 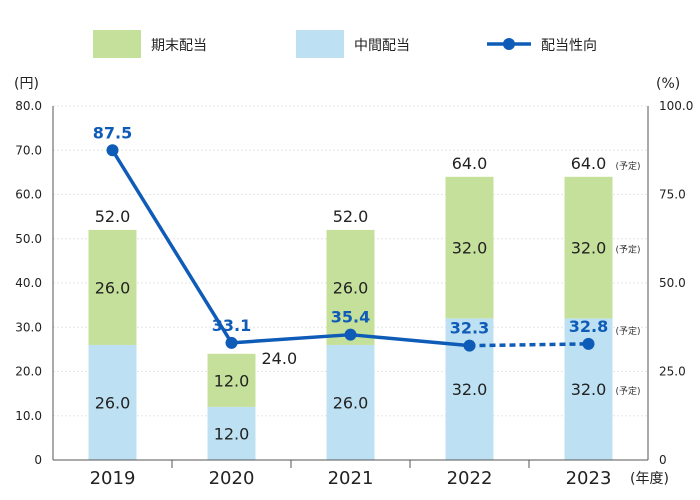 What do you see at coordinates (28, 327) in the screenshot?
I see `left-tick-label: 30.0` at bounding box center [28, 327].